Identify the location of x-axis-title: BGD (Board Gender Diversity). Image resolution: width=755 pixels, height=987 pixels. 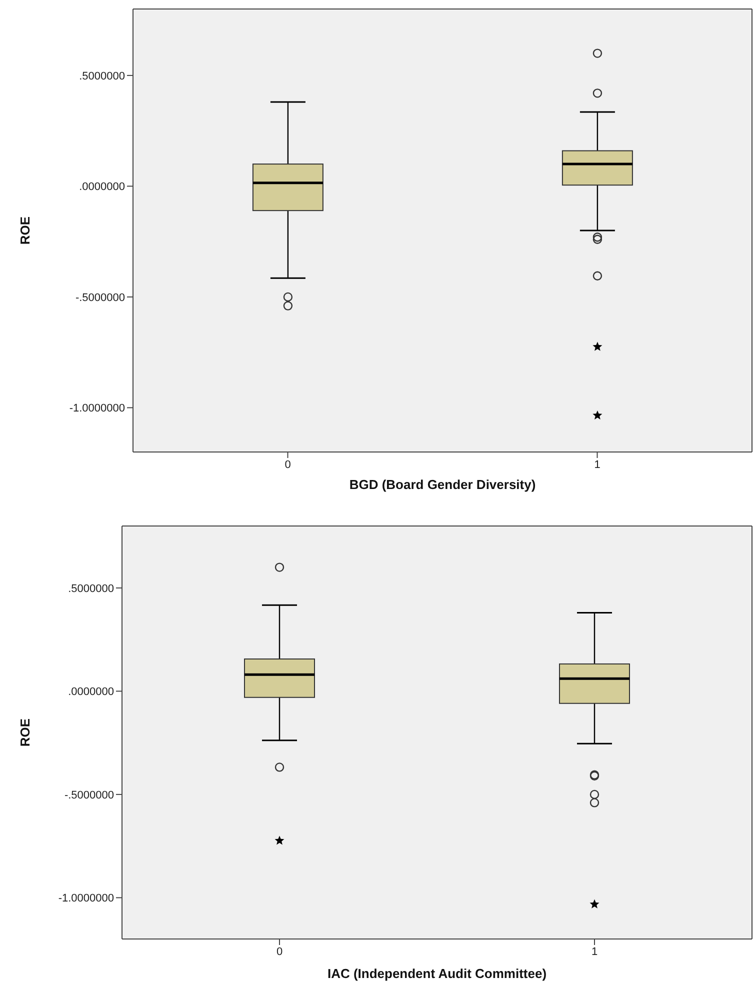
(442, 484).